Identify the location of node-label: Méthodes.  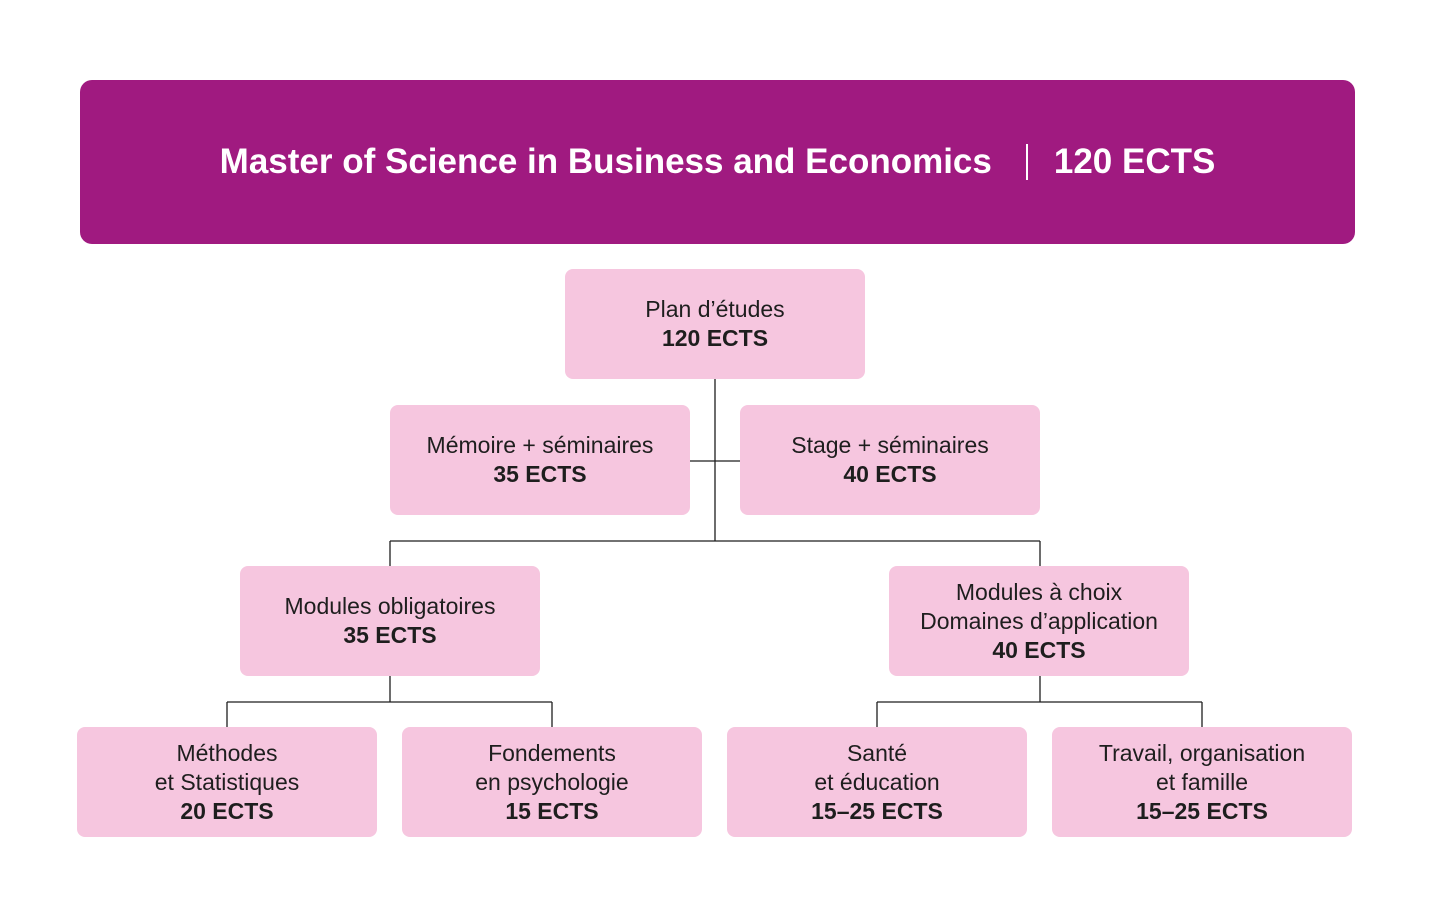
(227, 752).